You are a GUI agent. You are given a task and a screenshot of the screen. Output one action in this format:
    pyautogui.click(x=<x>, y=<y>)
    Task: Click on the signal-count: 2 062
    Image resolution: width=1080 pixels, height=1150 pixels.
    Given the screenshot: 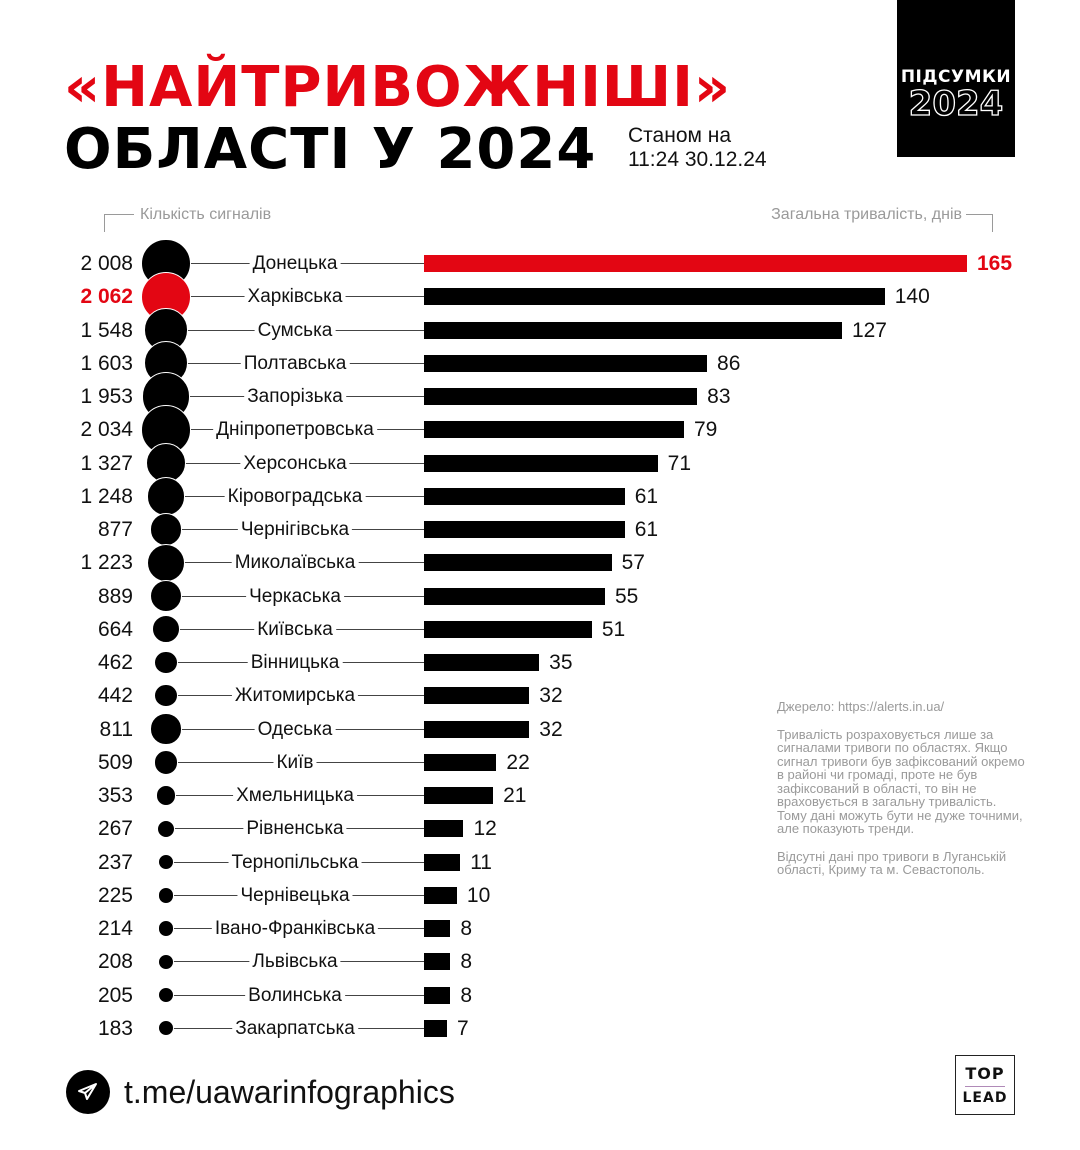 What is the action you would take?
    pyautogui.click(x=106, y=297)
    